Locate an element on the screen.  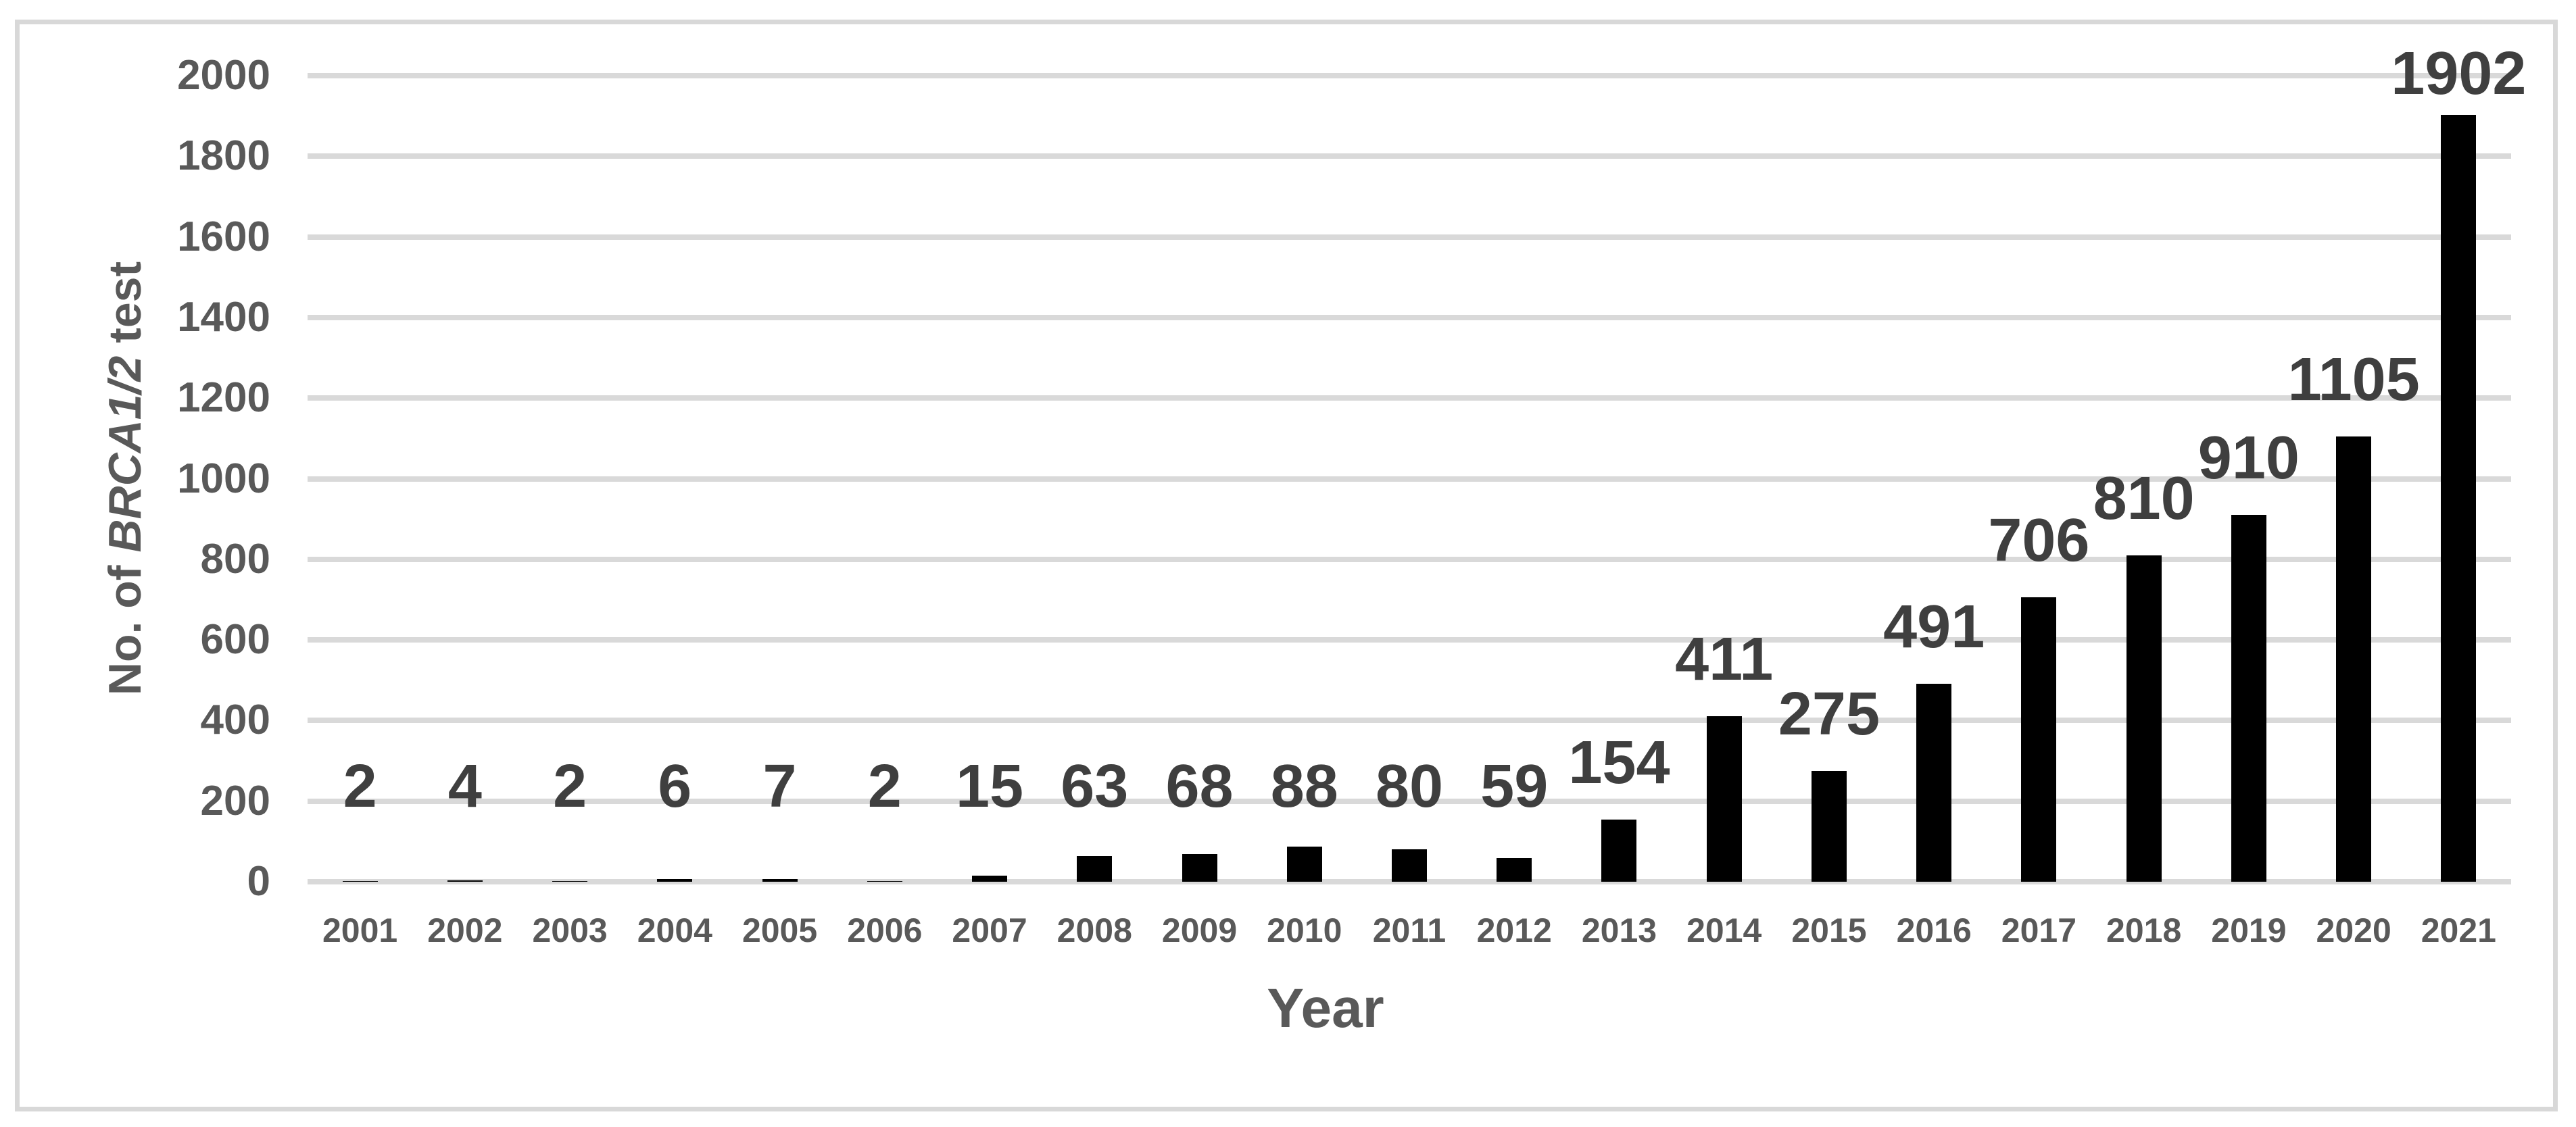
bar-2019 is located at coordinates (2248, 698).